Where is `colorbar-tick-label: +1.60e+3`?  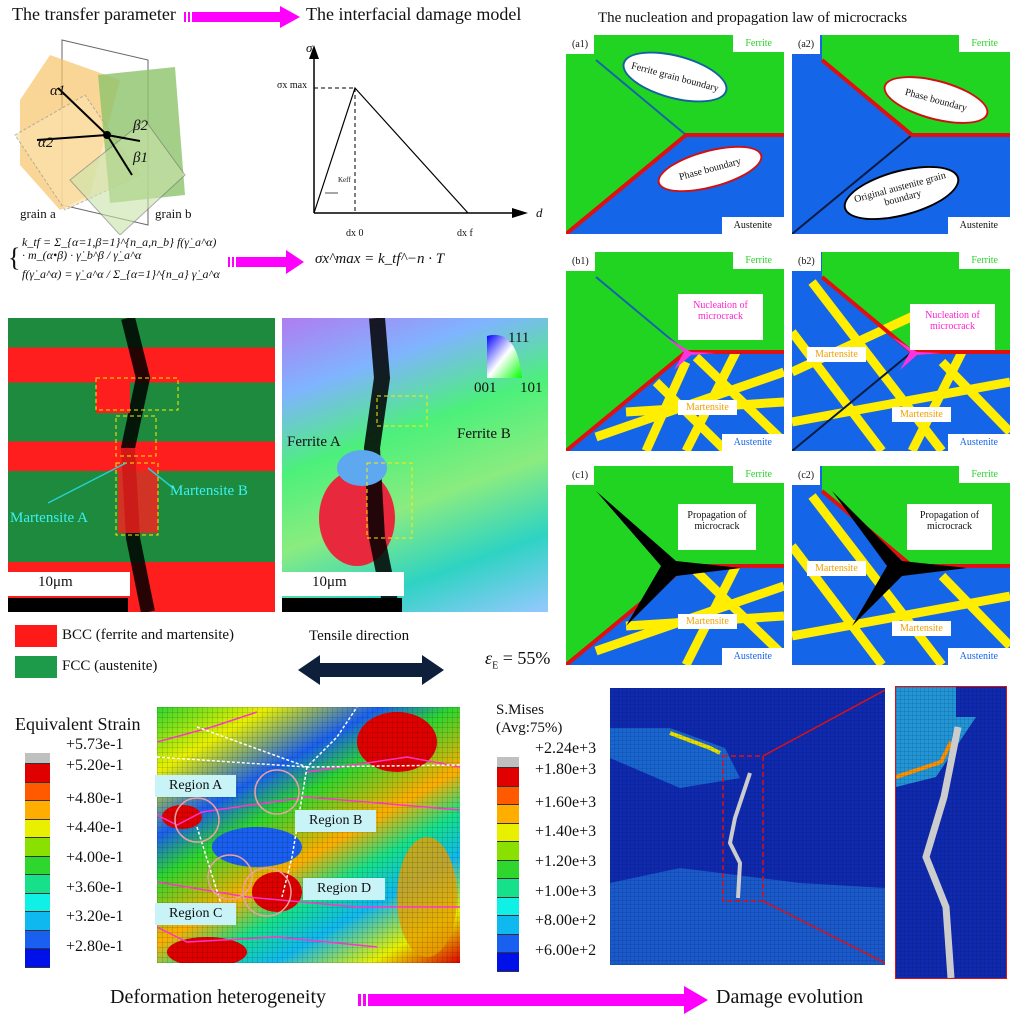
colorbar-tick-label: +1.60e+3 is located at coordinates (566, 802).